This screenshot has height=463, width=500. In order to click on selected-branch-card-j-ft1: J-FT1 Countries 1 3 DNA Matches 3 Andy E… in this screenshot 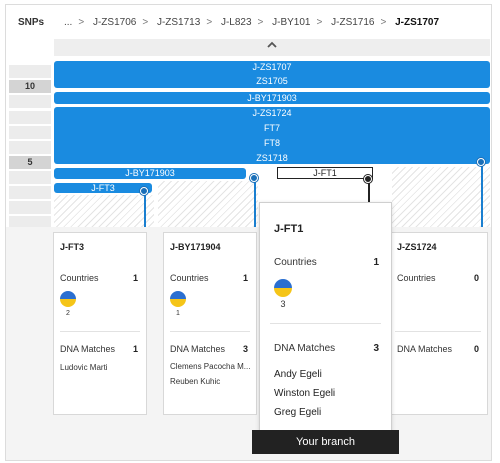, I will do `click(325, 318)`.